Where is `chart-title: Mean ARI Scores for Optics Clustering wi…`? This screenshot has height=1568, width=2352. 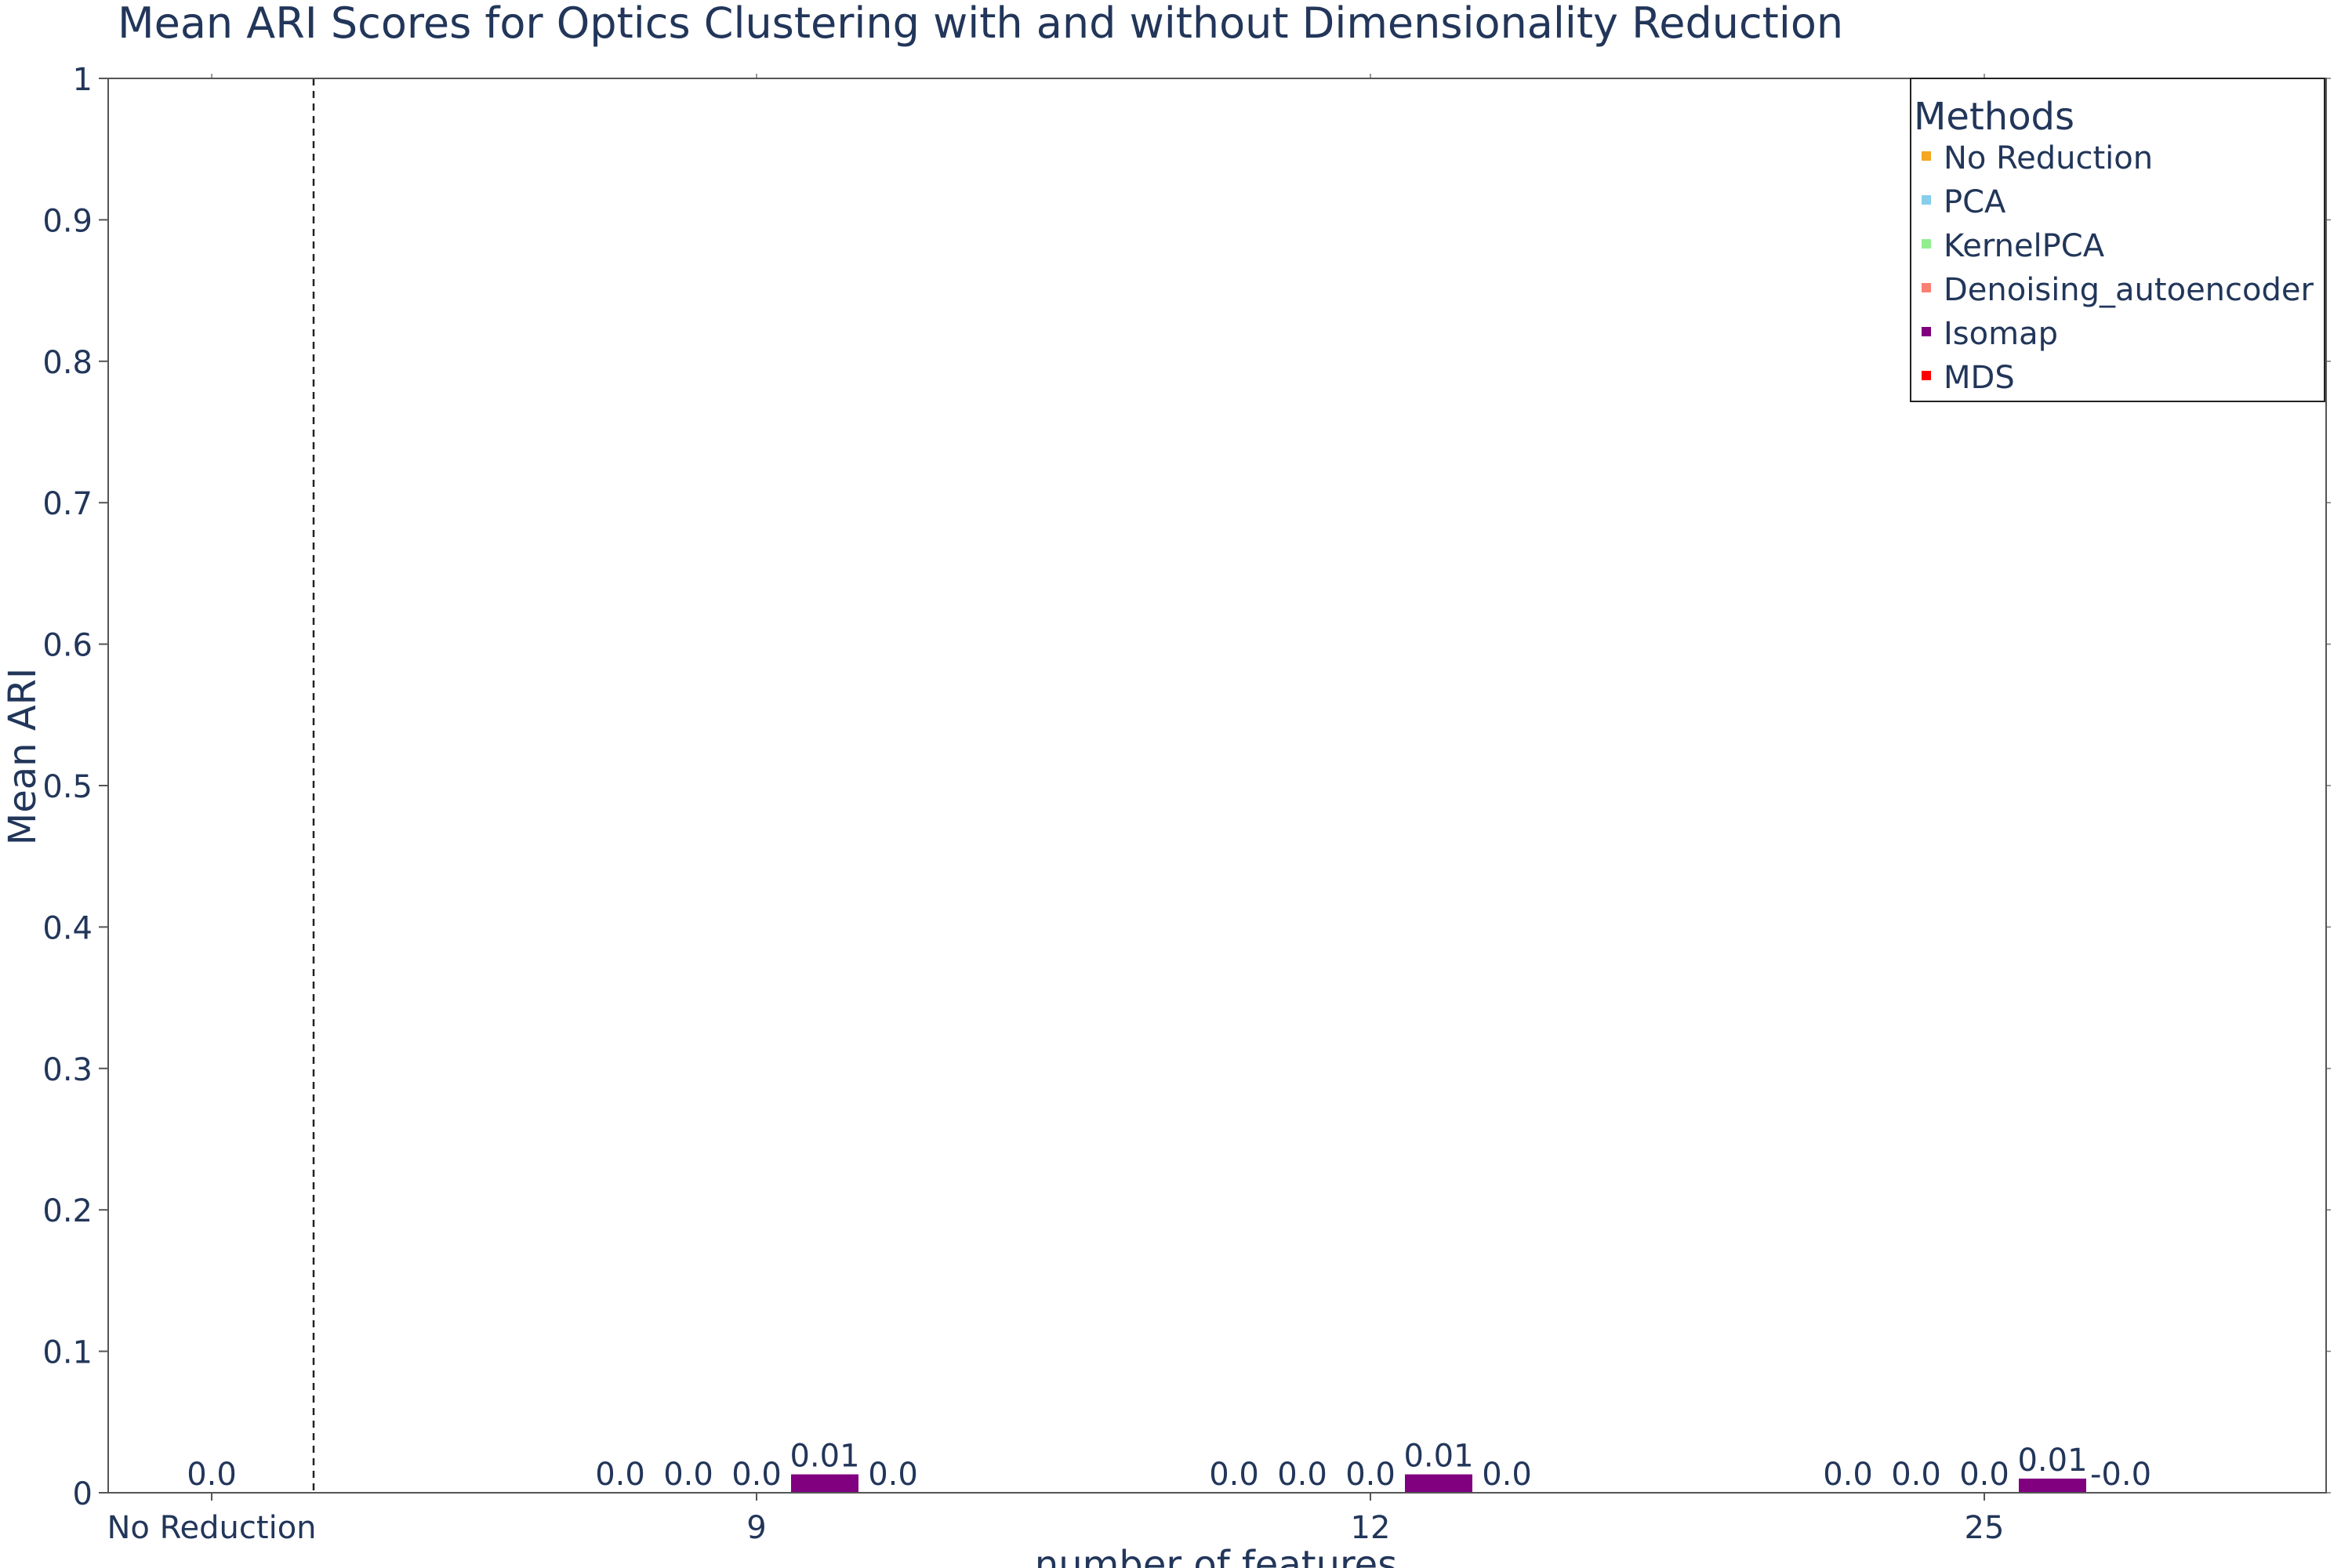
chart-title: Mean ARI Scores for Optics Clustering wi… is located at coordinates (980, 24).